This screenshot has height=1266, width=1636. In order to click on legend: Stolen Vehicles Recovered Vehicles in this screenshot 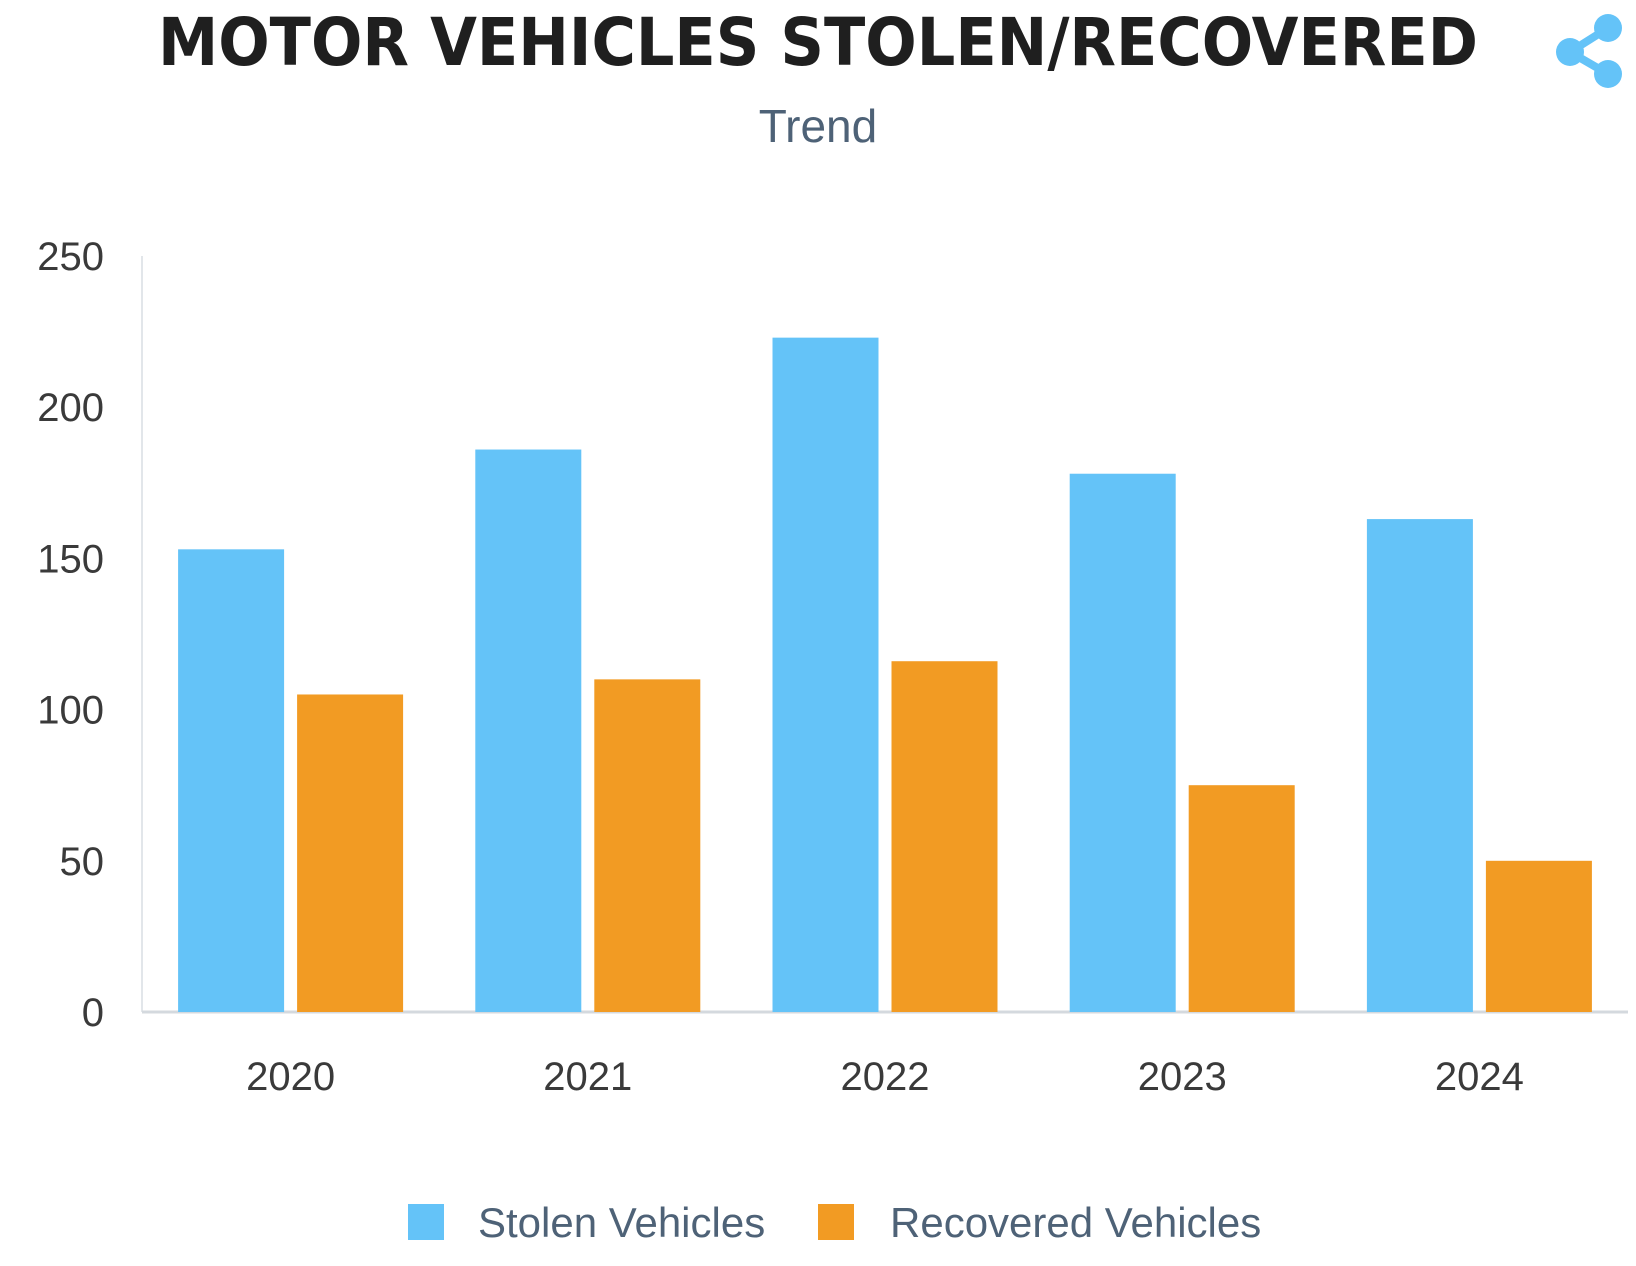, I will do `click(834, 1222)`.